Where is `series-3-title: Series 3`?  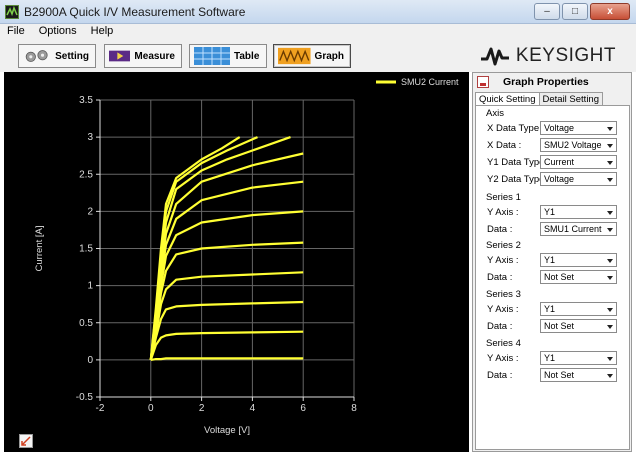 series-3-title: Series 3 is located at coordinates (503, 294).